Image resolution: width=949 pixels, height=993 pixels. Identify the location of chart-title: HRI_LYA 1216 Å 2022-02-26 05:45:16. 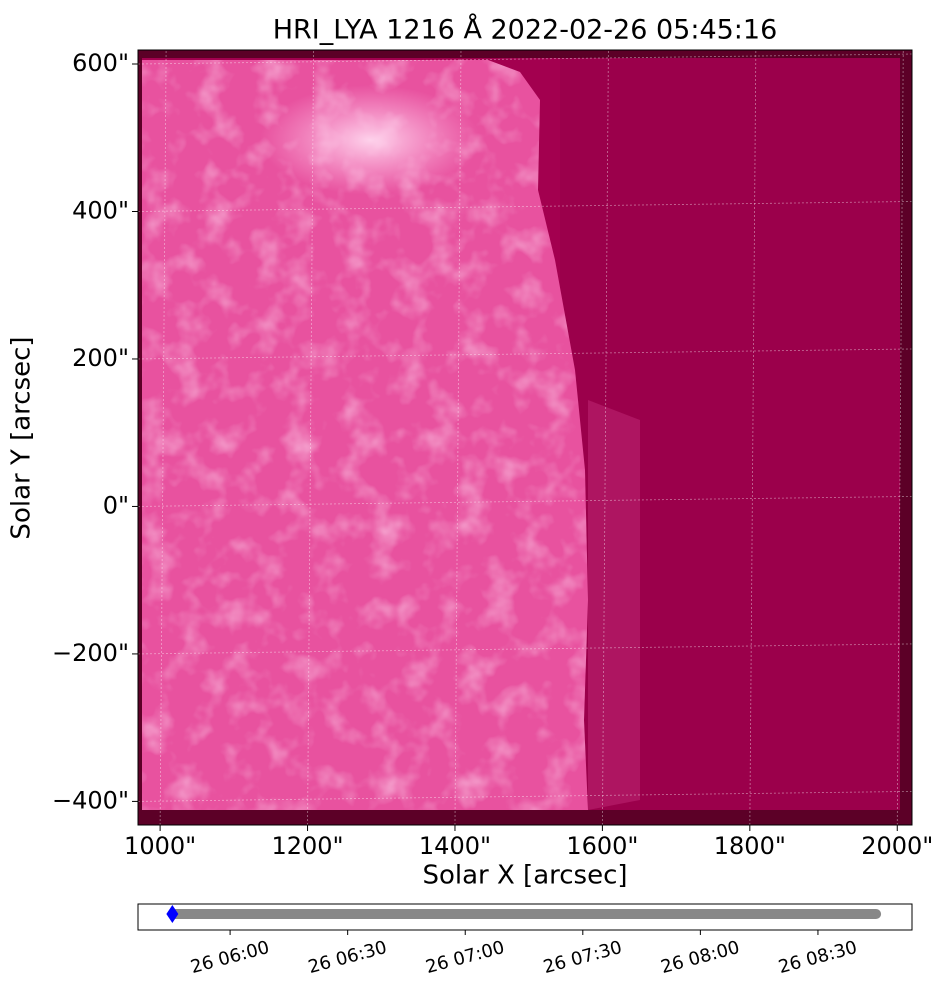
(525, 30).